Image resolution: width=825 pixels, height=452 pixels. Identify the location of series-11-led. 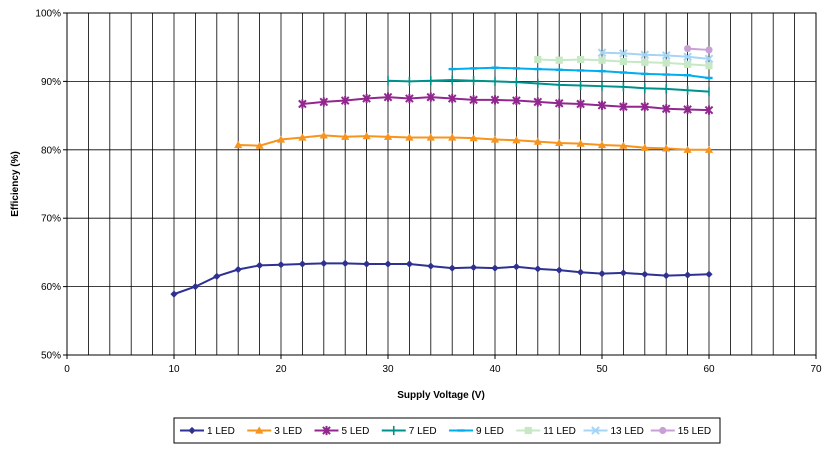
(623, 62).